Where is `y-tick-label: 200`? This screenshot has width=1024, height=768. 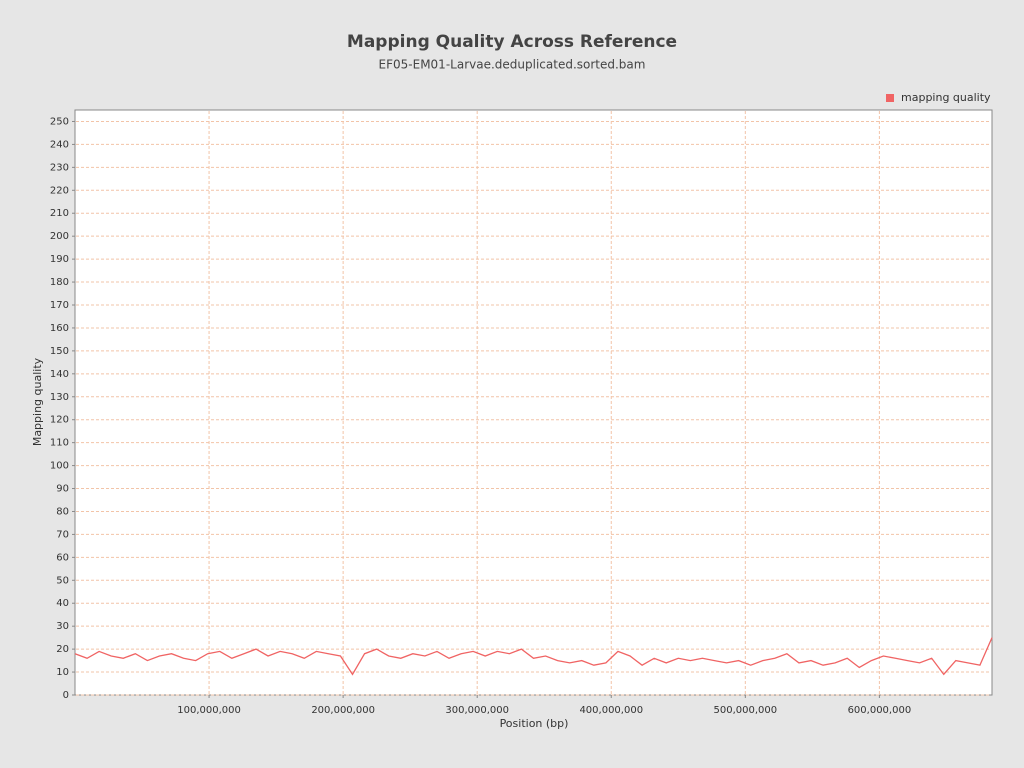
y-tick-label: 200 is located at coordinates (59, 236).